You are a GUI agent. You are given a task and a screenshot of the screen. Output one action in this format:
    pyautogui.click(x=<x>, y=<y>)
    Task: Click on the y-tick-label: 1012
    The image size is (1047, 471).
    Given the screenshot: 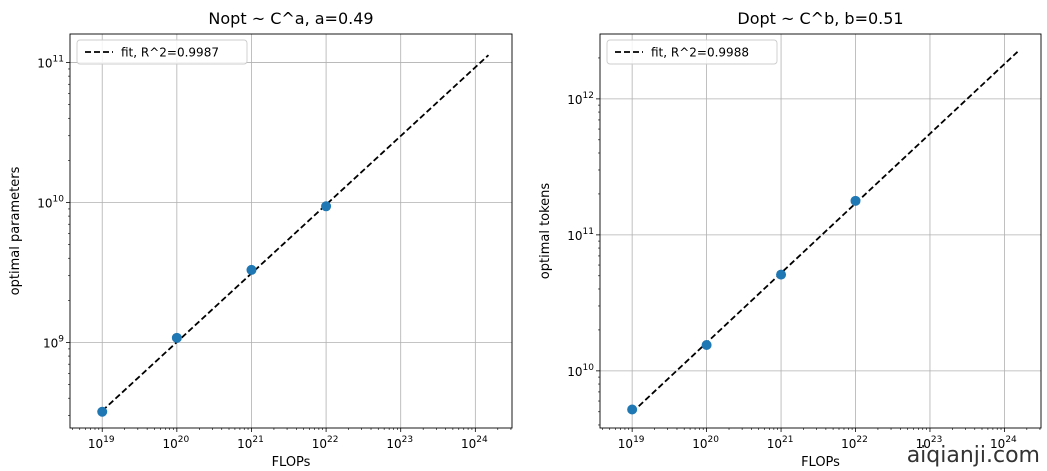 What is the action you would take?
    pyautogui.click(x=580, y=99)
    